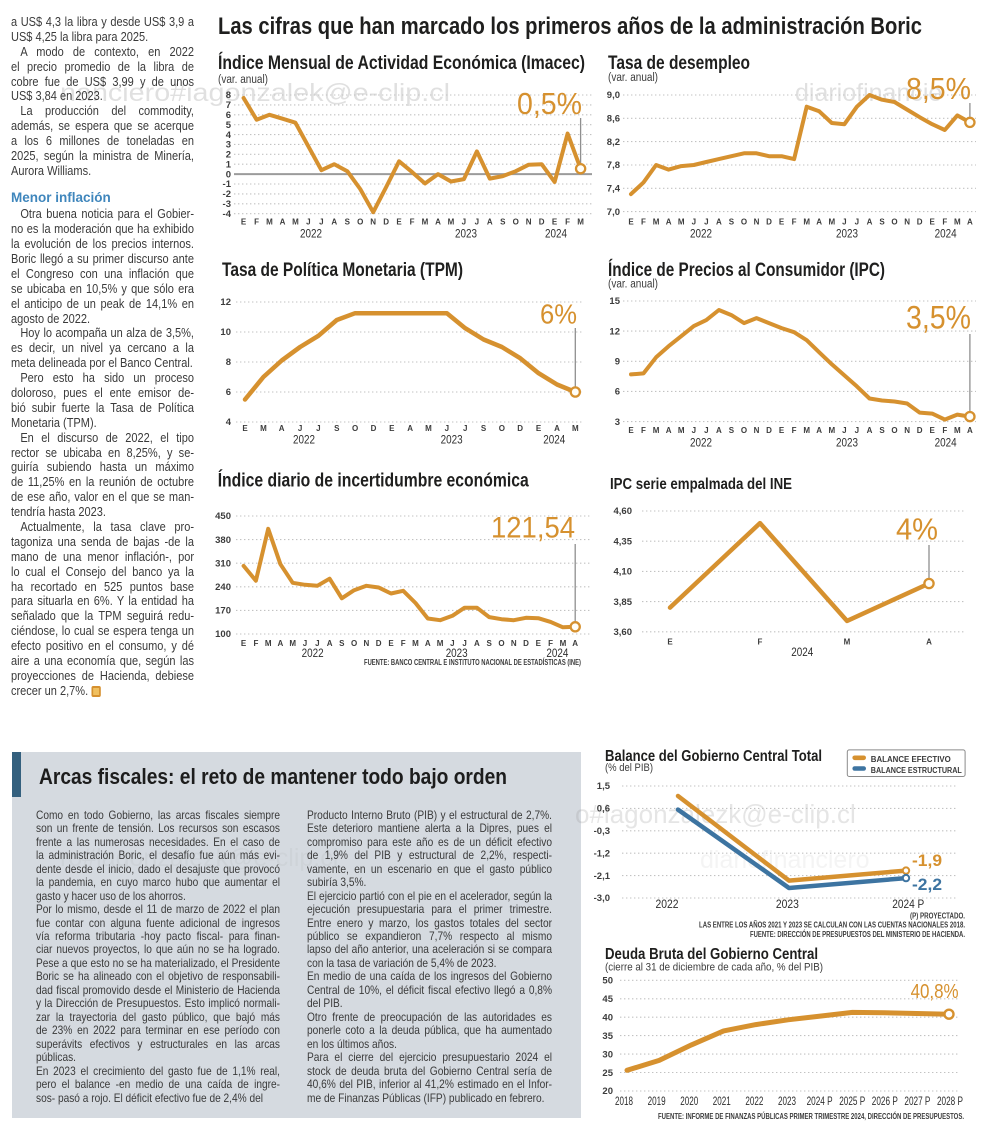 The image size is (988, 1133). I want to click on svg-text: 2025 P, so click(852, 1101).